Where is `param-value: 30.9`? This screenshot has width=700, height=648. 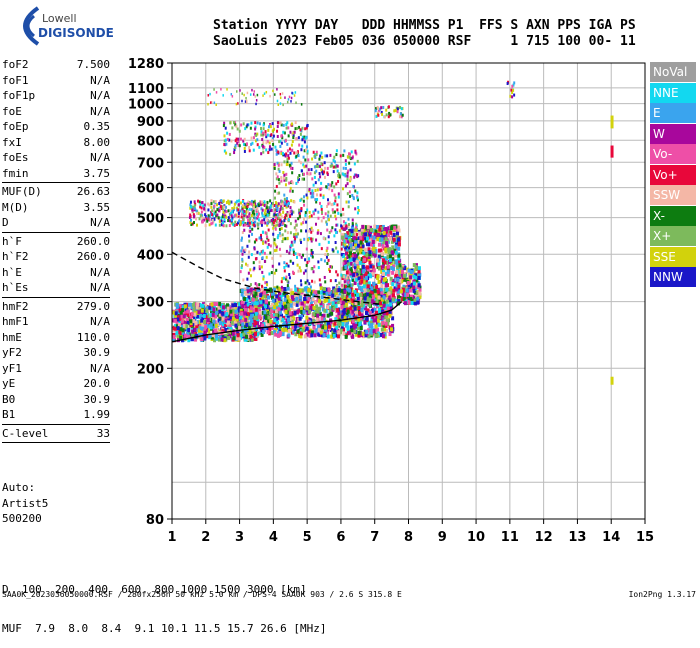
param-value: 30.9 is located at coordinates (97, 352).